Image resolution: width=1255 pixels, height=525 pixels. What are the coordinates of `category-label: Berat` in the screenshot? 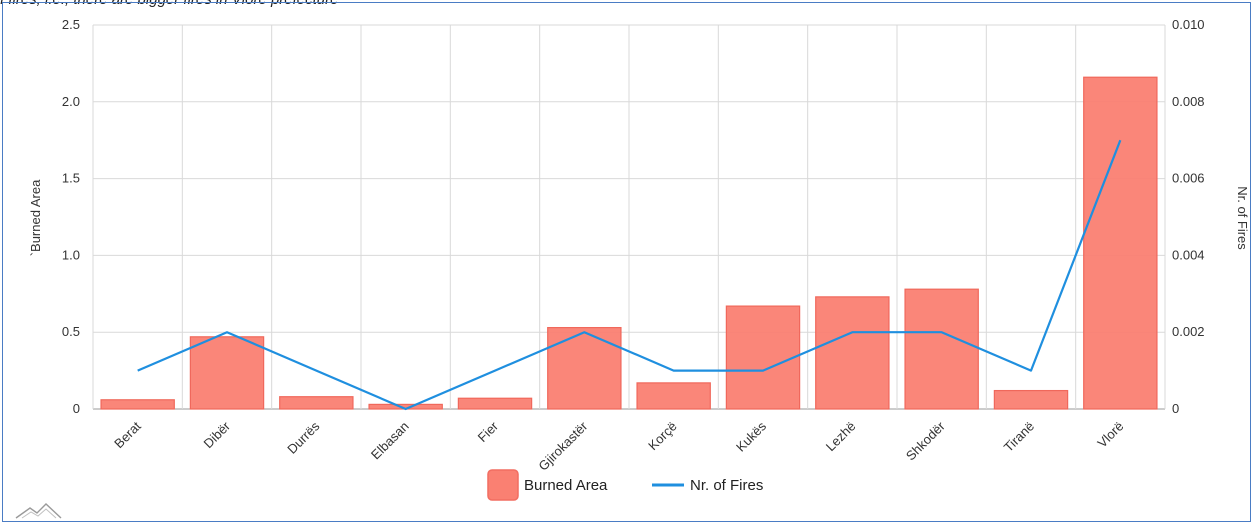 It's located at (127, 434).